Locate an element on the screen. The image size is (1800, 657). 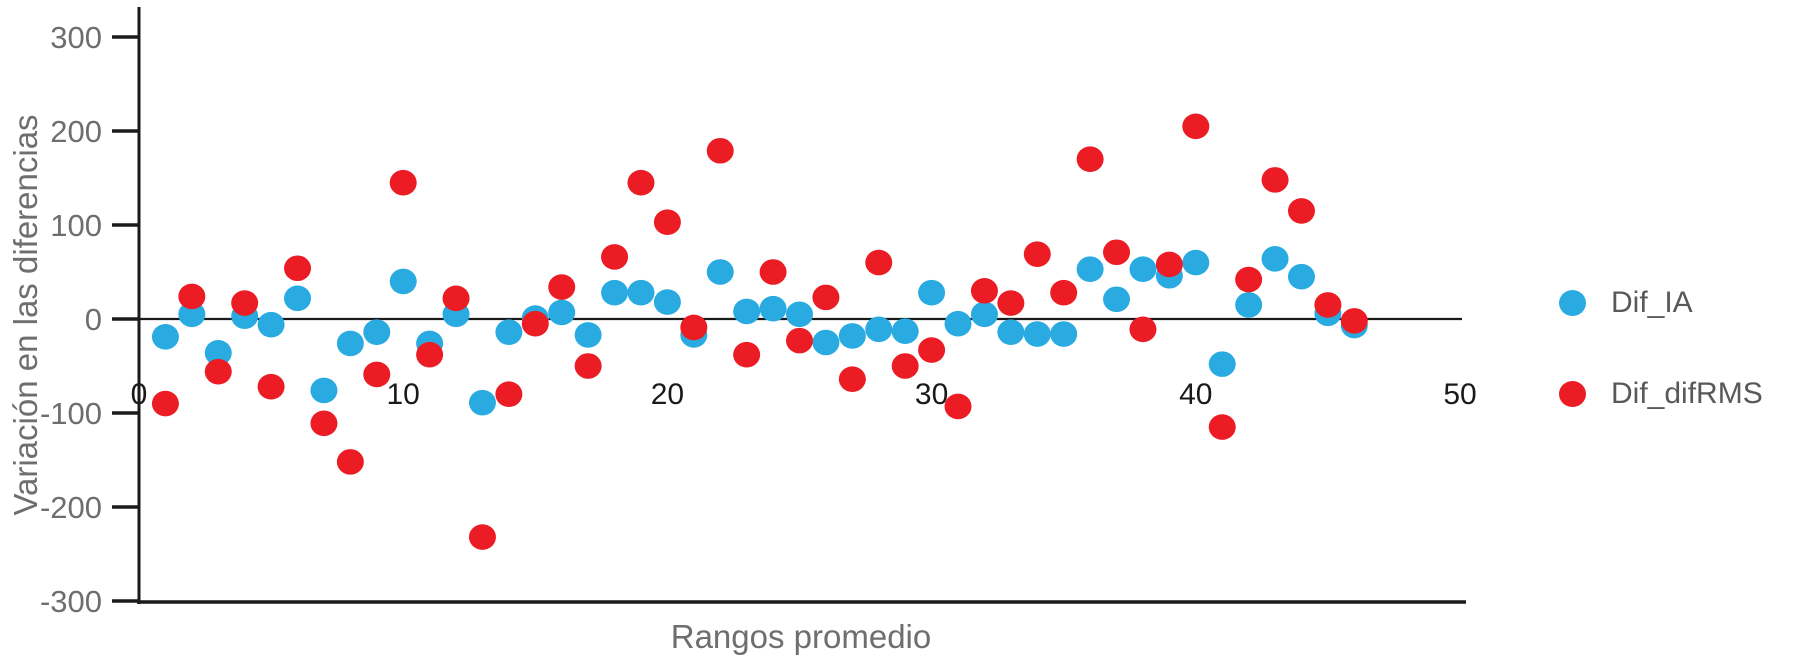
y-tick-label: 100 is located at coordinates (76, 225).